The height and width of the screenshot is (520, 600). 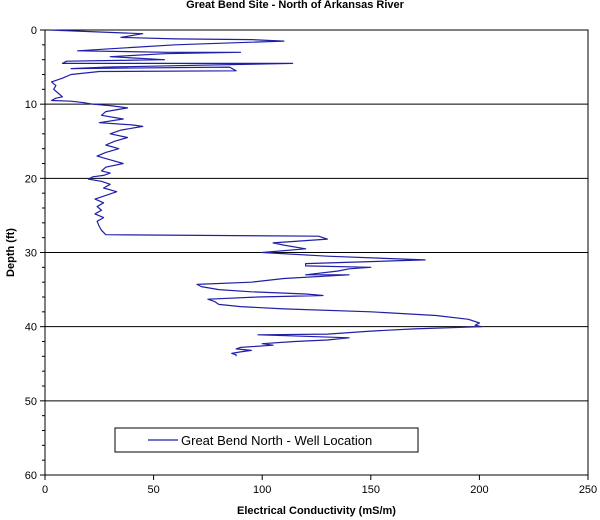 I want to click on legend-label: Great Bend North - Well Location, so click(x=276, y=440).